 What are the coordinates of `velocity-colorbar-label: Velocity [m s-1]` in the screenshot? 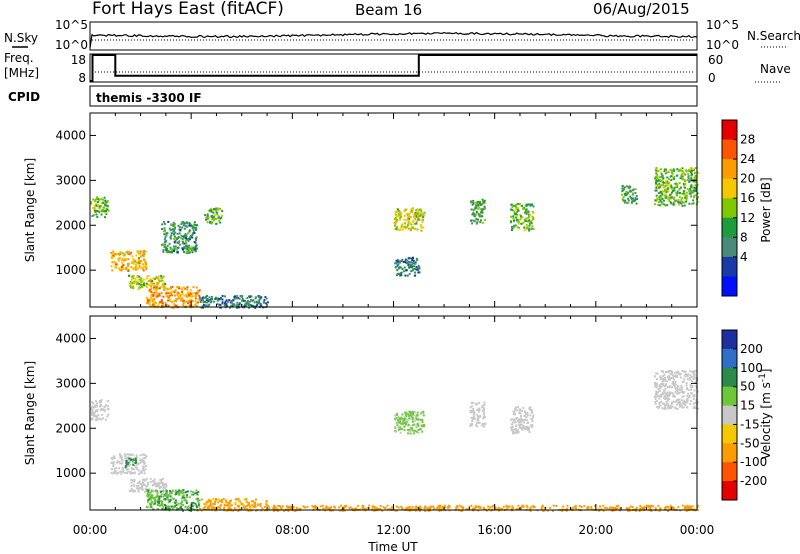 It's located at (765, 414).